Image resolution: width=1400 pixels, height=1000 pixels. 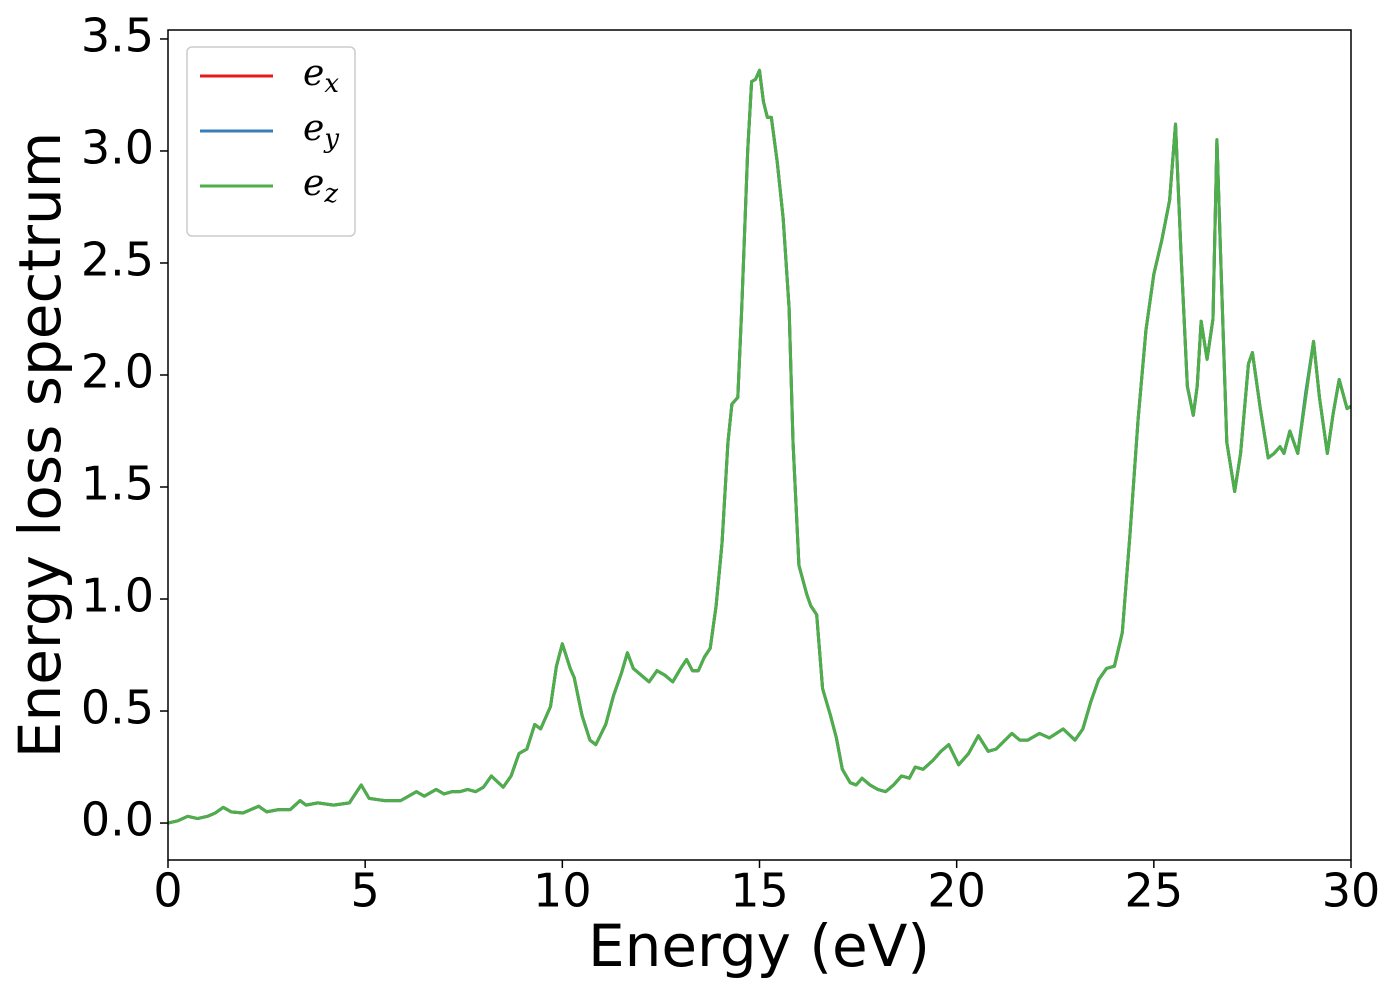 I want to click on x-tick-label: 20, so click(x=956, y=891).